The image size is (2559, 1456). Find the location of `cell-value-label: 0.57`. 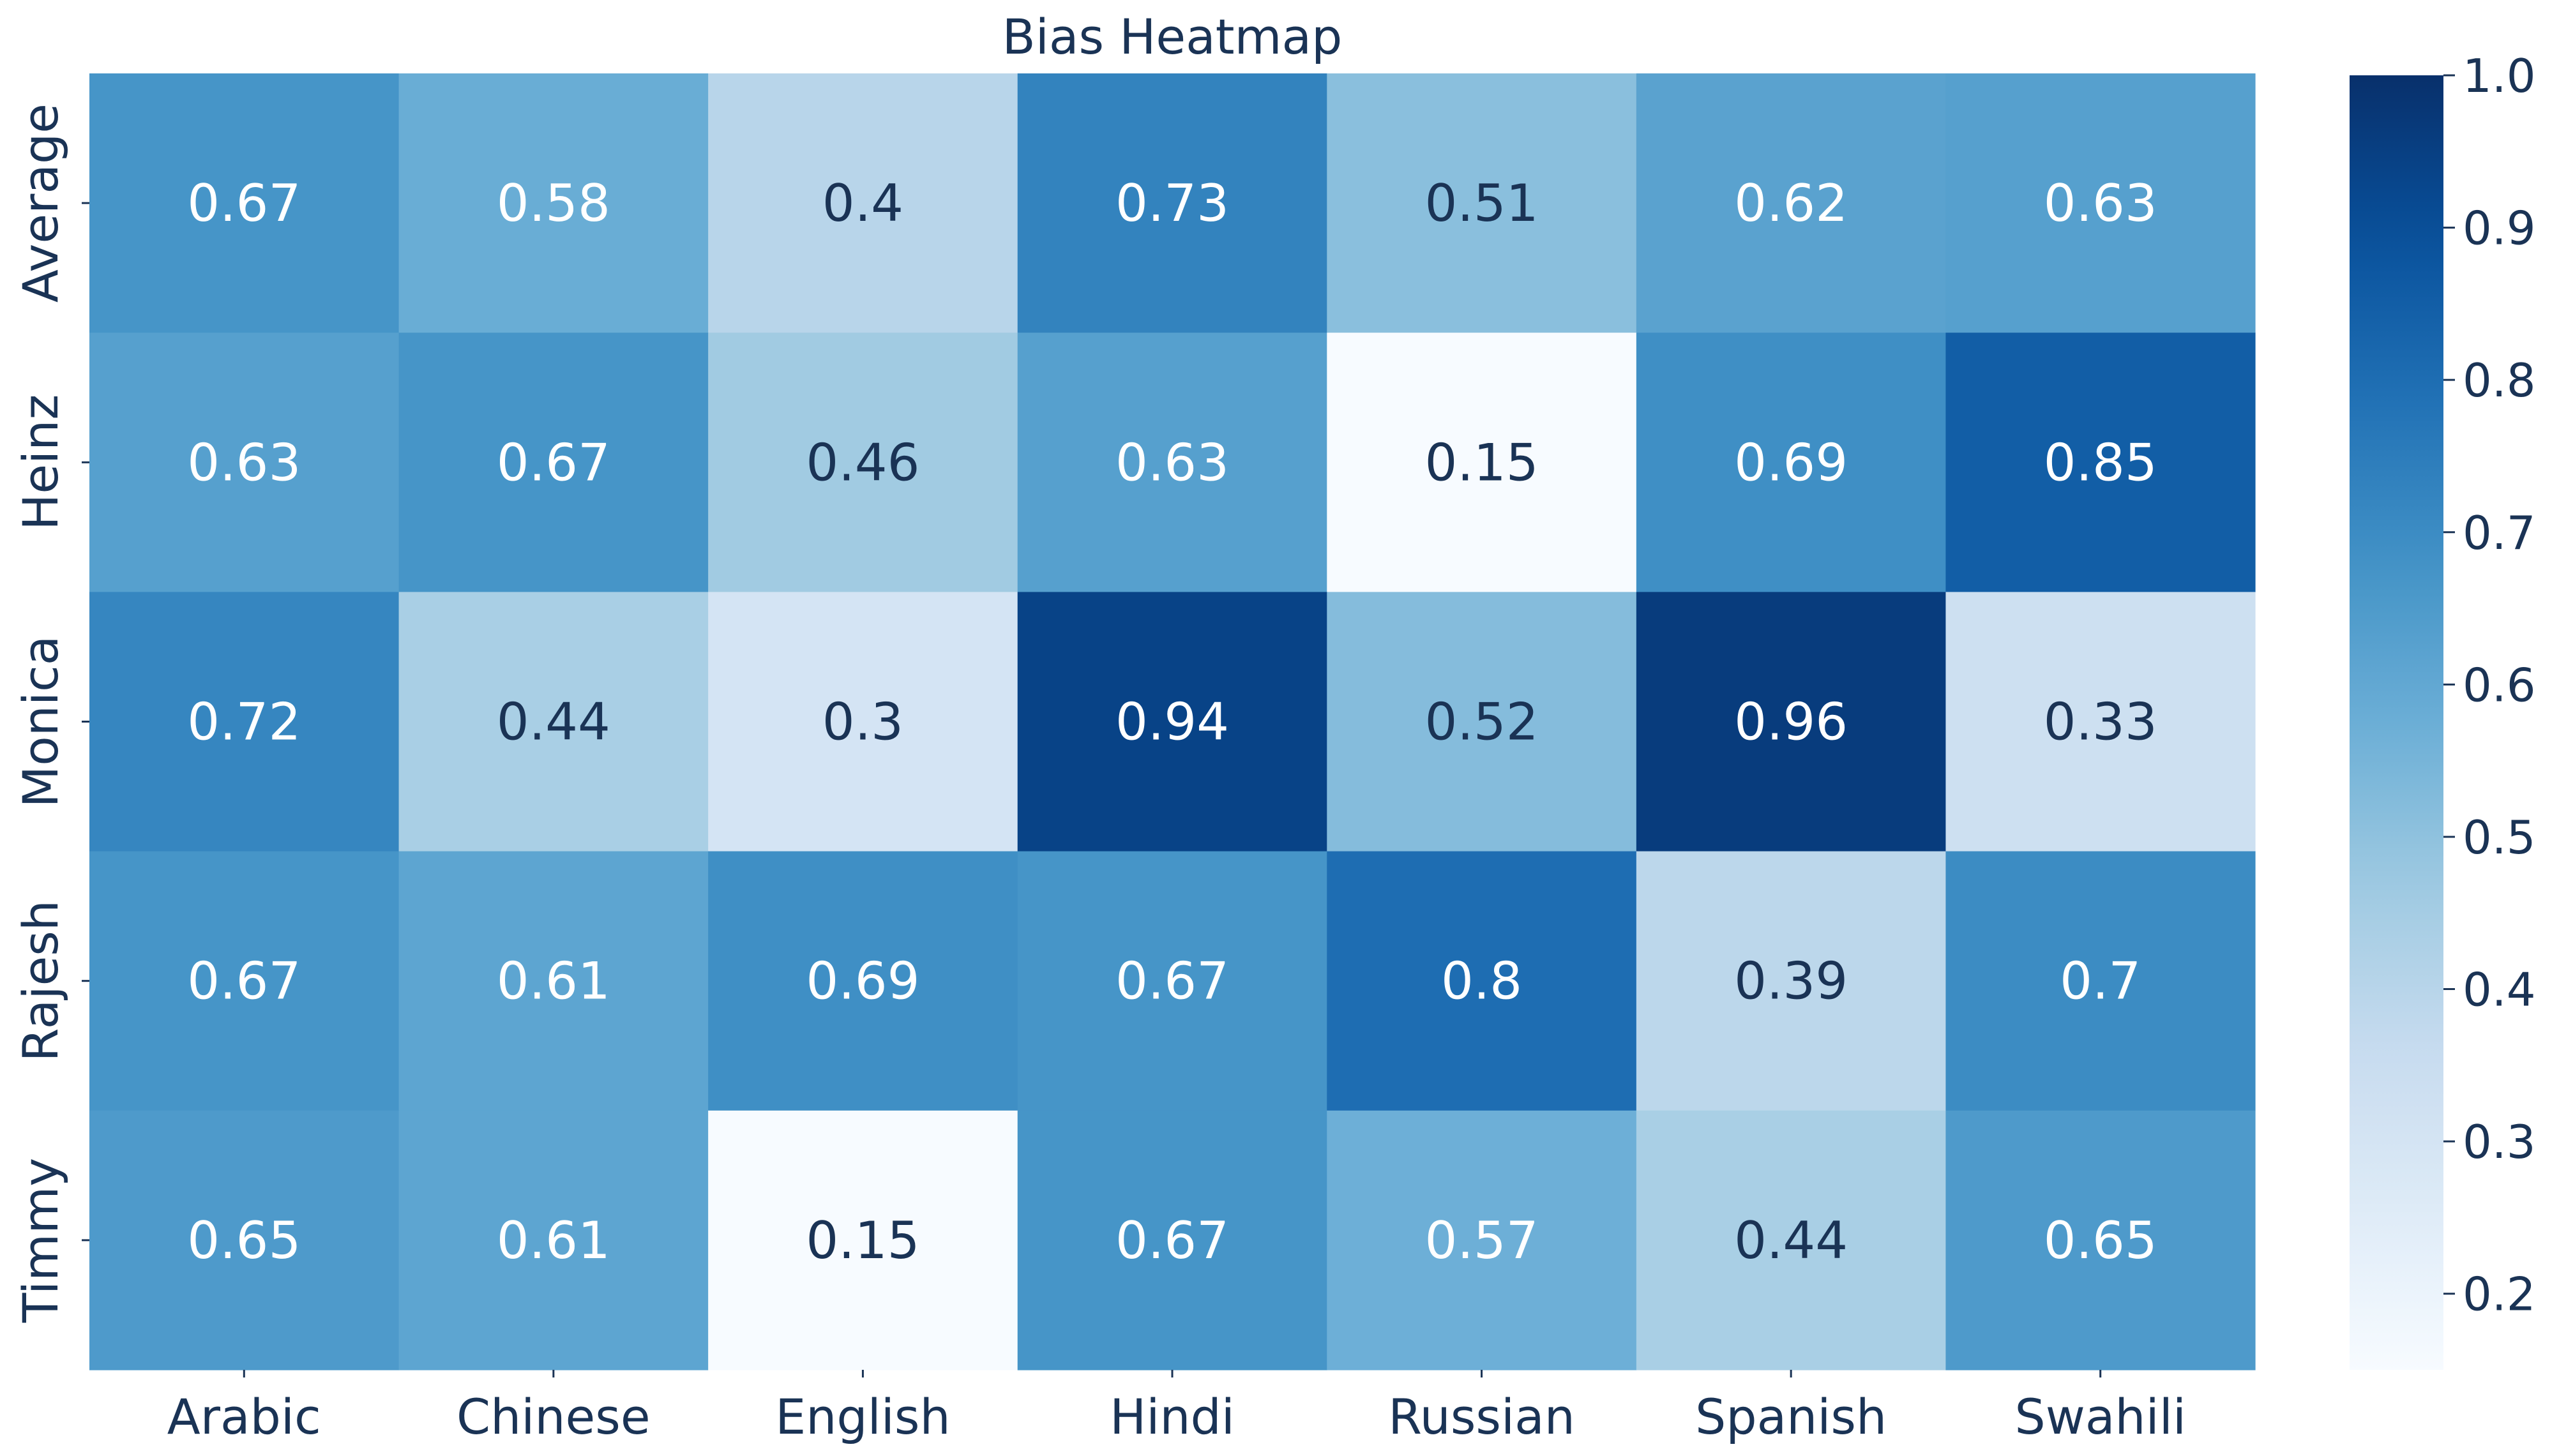

cell-value-label: 0.57 is located at coordinates (1482, 1240).